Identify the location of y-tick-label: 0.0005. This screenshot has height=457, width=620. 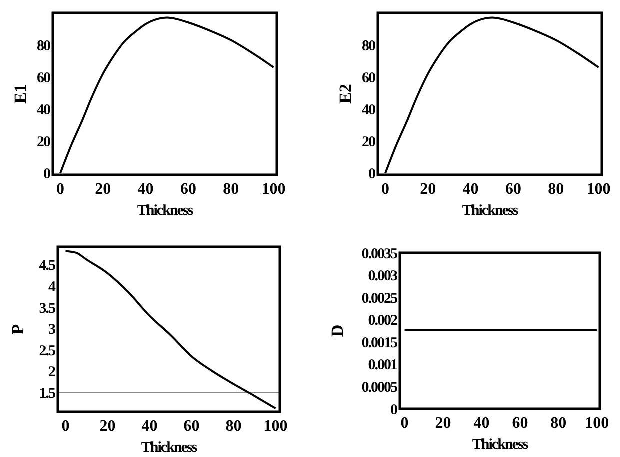
(380, 388).